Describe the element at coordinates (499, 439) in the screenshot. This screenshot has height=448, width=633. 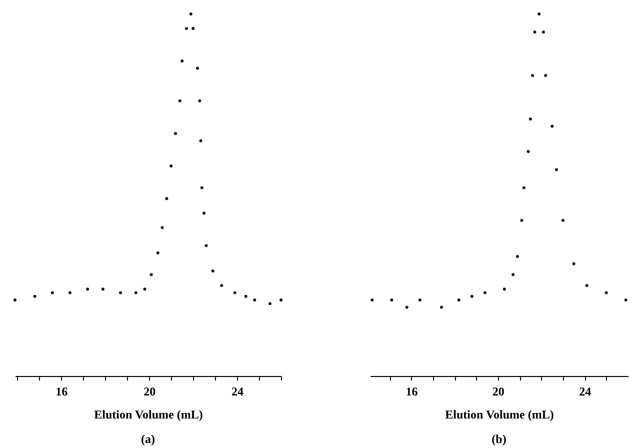
I see `text: (b)` at that location.